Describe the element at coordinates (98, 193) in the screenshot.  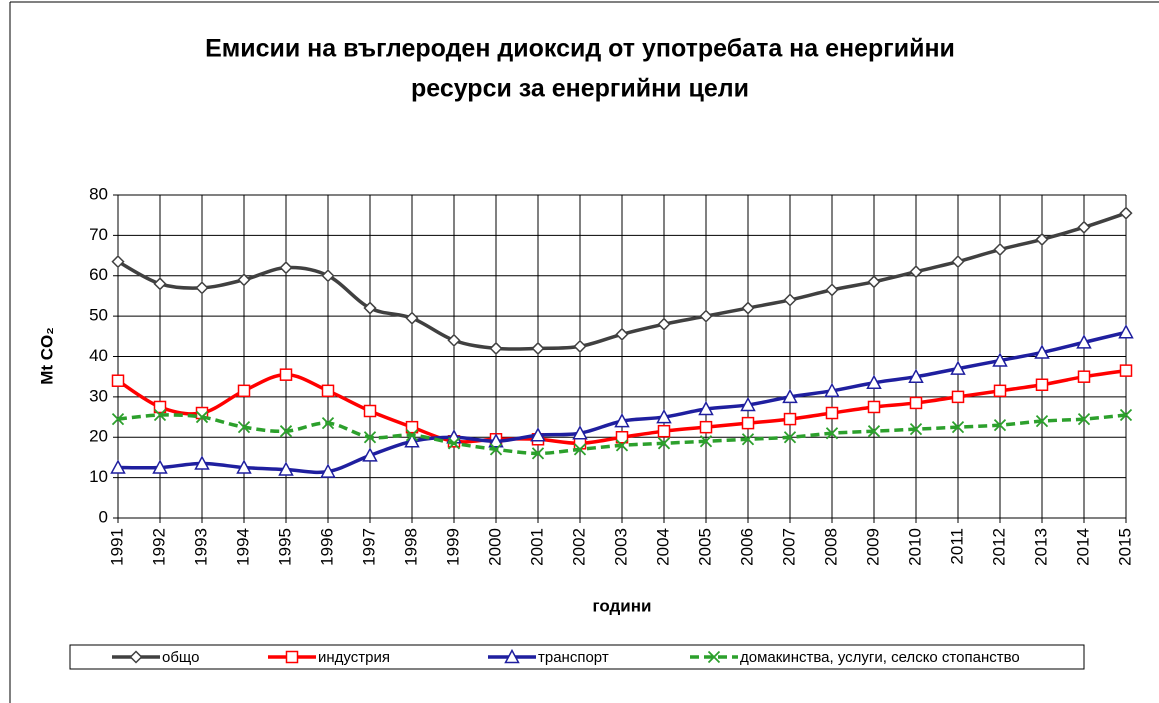
I see `y-tick-label: 80` at that location.